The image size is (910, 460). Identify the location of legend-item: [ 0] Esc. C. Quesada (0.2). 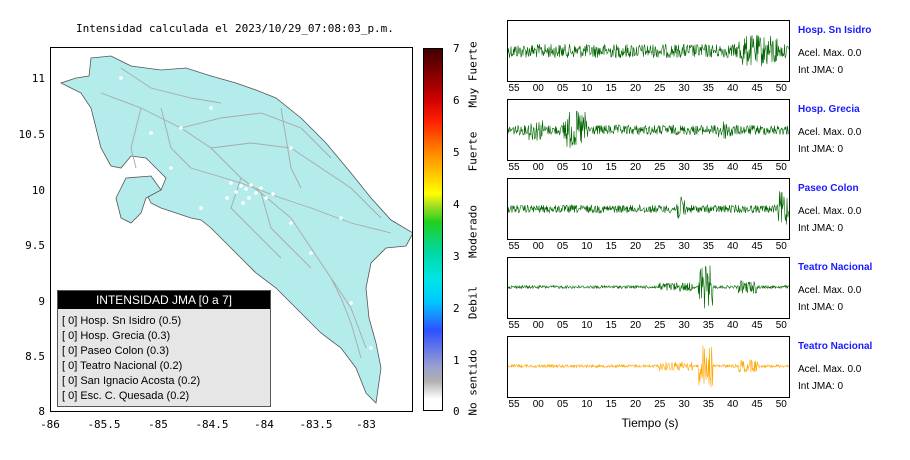
(126, 396).